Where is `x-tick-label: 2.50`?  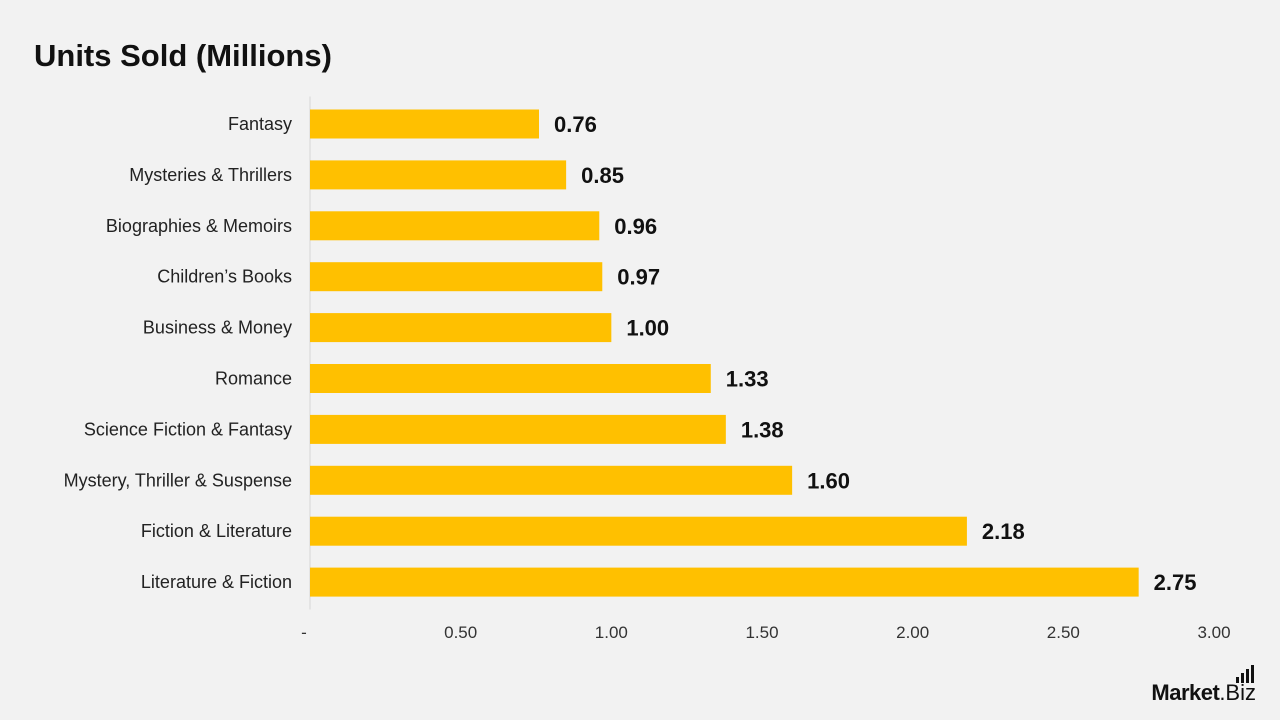
x-tick-label: 2.50 is located at coordinates (1063, 632).